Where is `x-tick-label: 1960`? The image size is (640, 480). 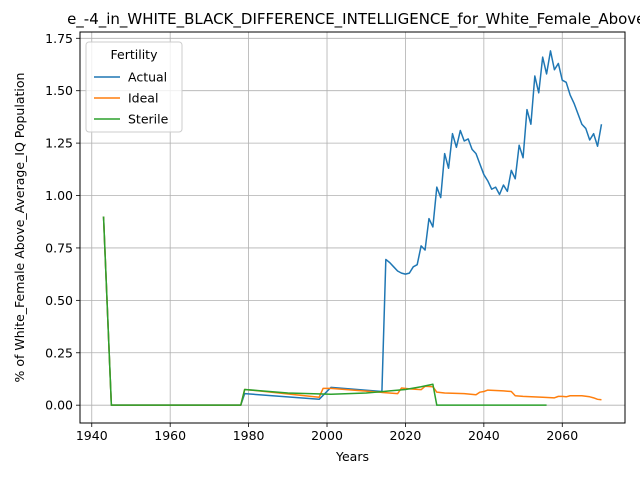
x-tick-label: 1960 is located at coordinates (170, 435).